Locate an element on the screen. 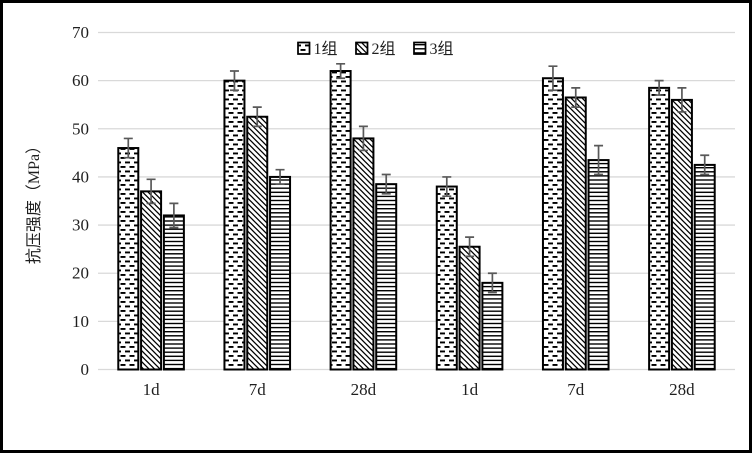 This screenshot has height=453, width=752. legend-swatch-1组 is located at coordinates (304, 48).